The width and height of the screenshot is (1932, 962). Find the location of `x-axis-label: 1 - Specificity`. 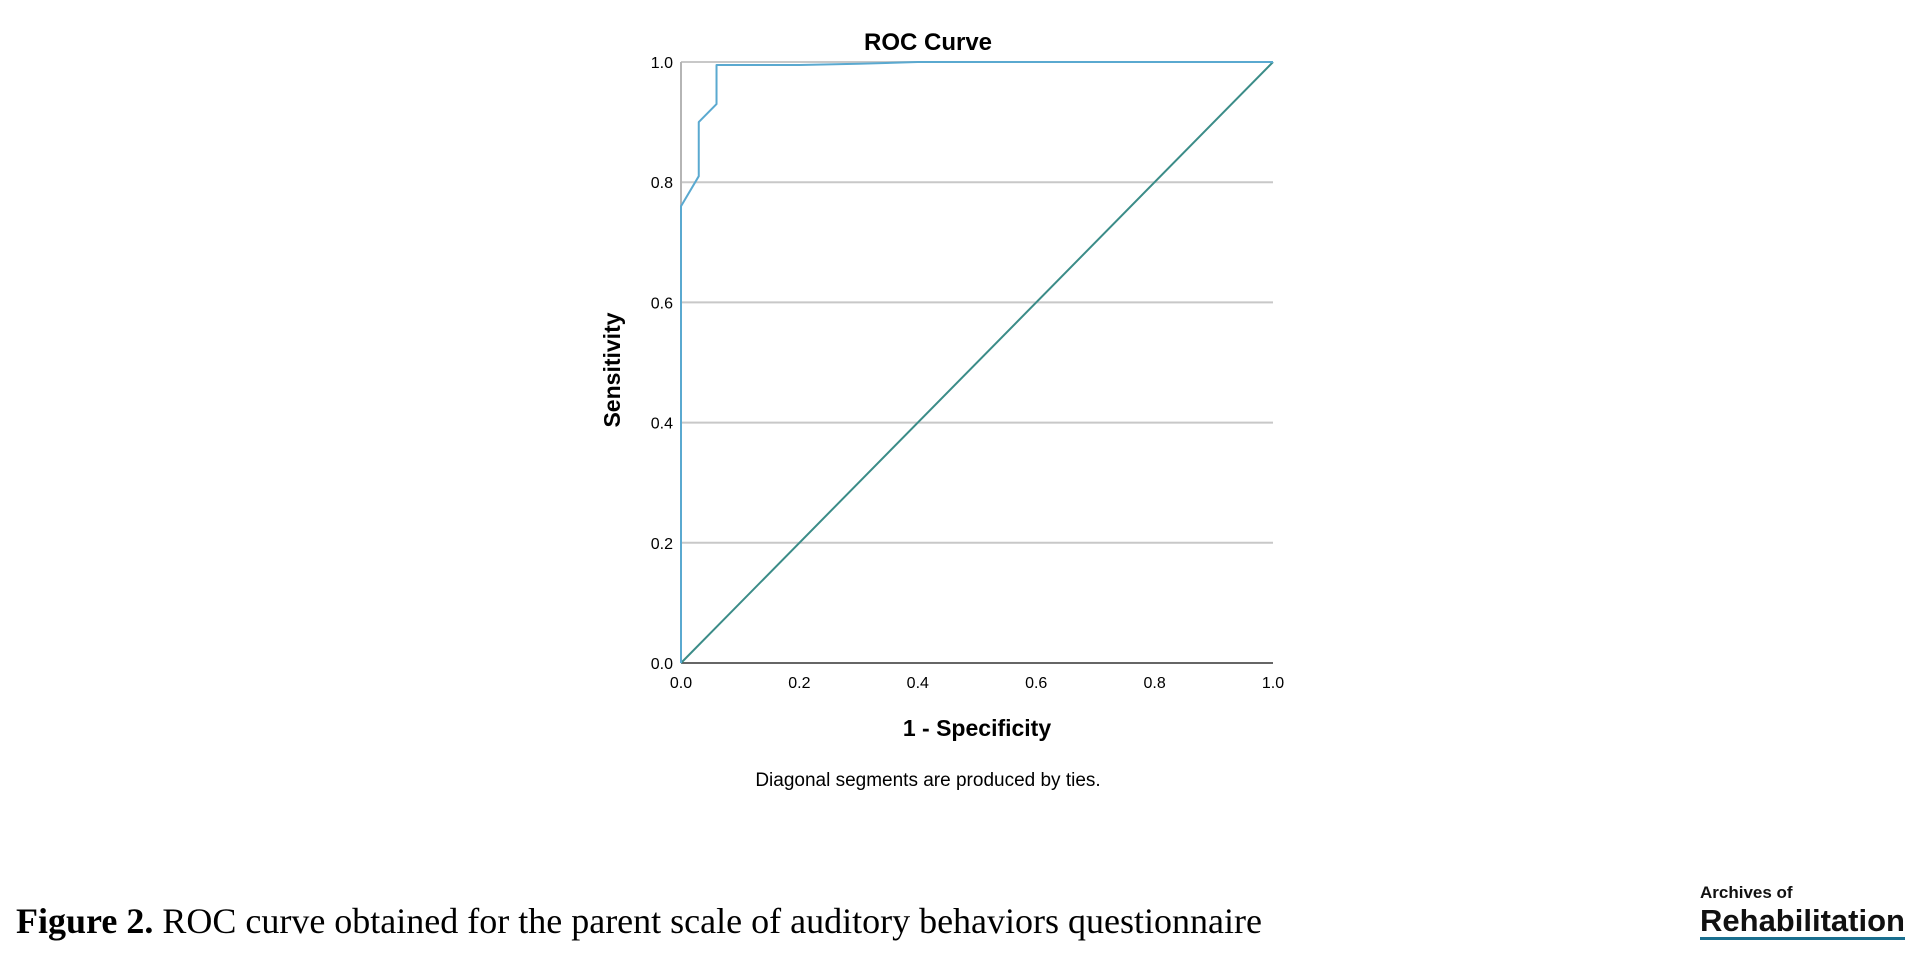

x-axis-label: 1 - Specificity is located at coordinates (977, 728).